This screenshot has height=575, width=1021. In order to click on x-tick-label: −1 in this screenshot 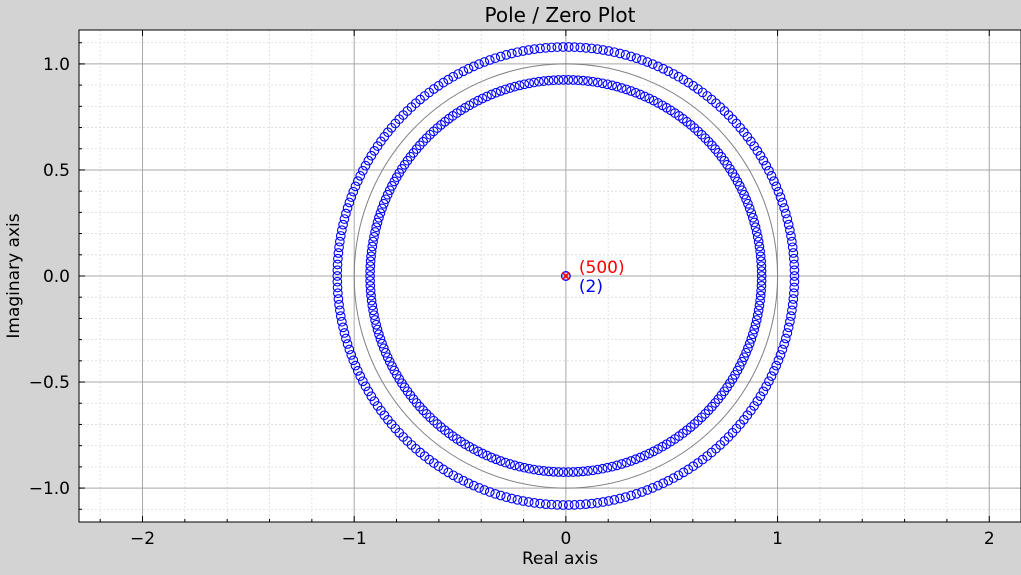, I will do `click(354, 539)`.